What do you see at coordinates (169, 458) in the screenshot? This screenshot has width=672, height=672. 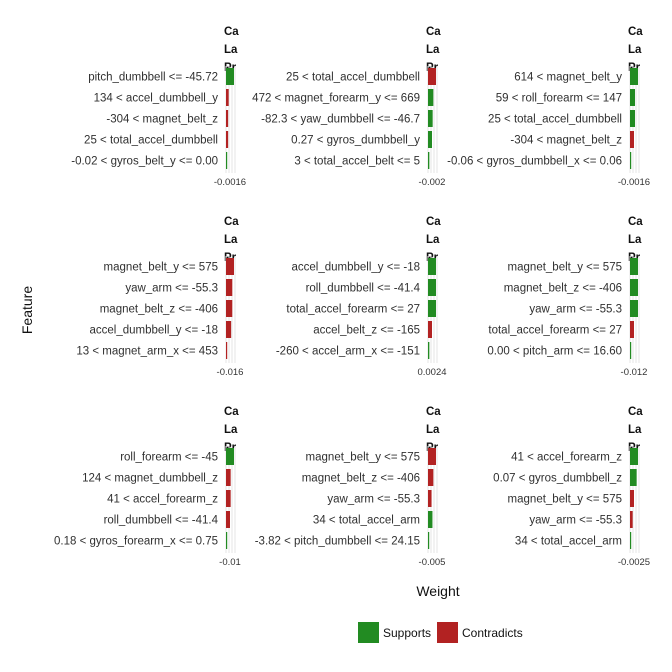 I see `feature-label: roll_forearm <= -45` at bounding box center [169, 458].